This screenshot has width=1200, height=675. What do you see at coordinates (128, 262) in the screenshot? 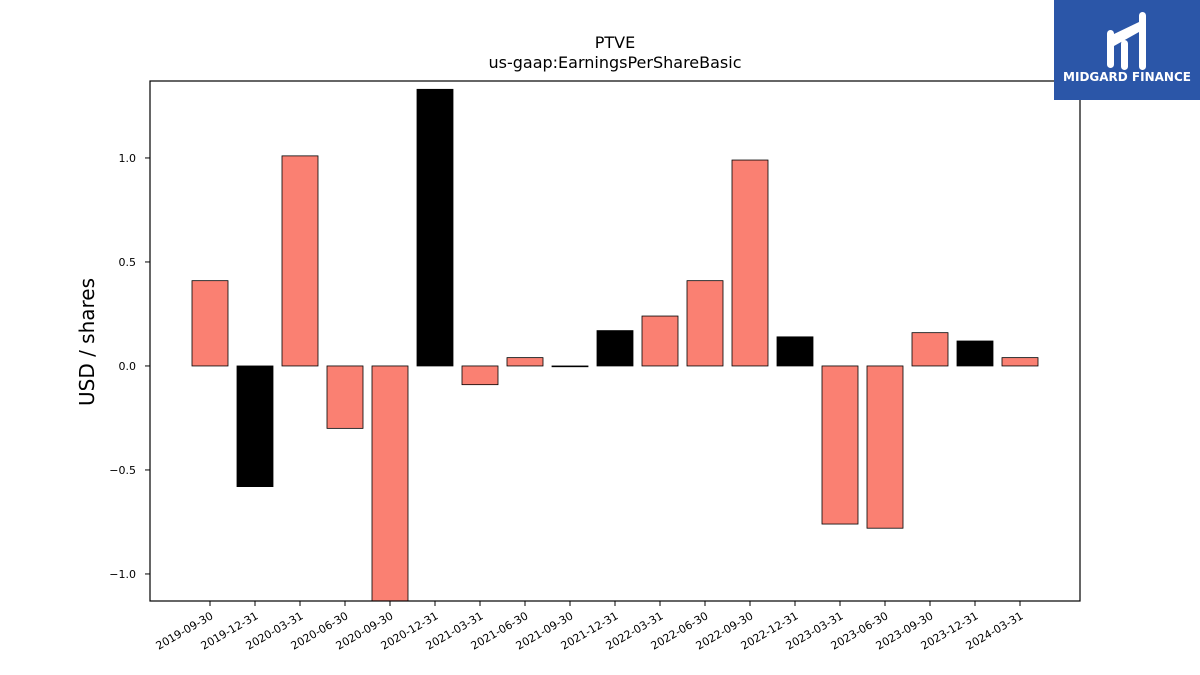
I see `y-tick-label: 0.5` at bounding box center [128, 262].